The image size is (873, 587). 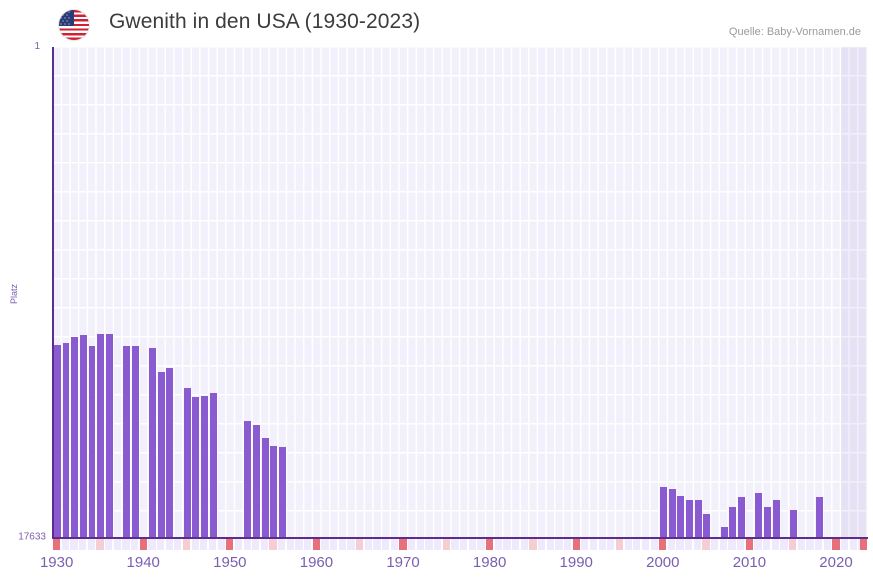 I want to click on bar-1956, so click(x=282, y=492).